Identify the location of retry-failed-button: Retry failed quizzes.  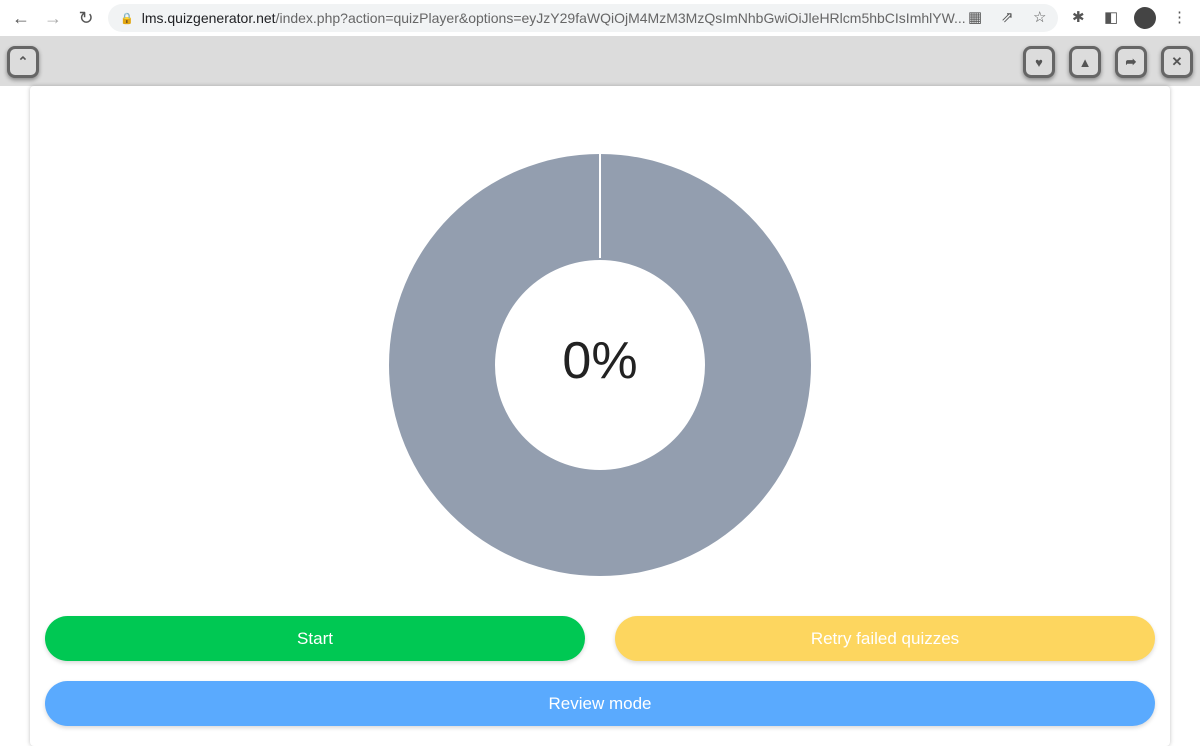
(885, 638).